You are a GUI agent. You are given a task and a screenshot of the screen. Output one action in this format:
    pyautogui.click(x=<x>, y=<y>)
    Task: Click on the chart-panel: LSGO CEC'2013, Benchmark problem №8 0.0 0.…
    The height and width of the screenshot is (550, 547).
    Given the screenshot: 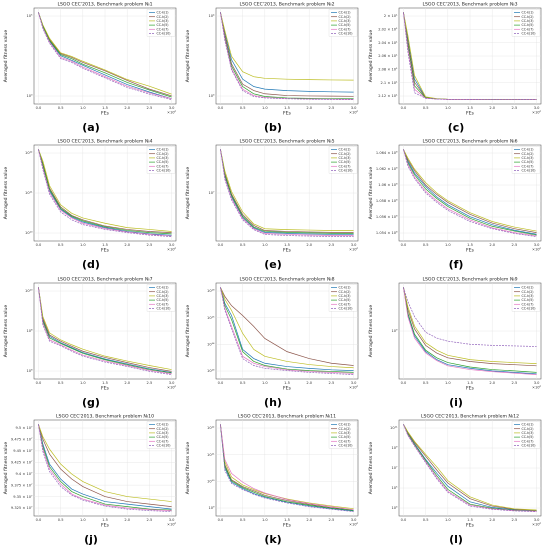 What is the action you would take?
    pyautogui.click(x=273, y=343)
    